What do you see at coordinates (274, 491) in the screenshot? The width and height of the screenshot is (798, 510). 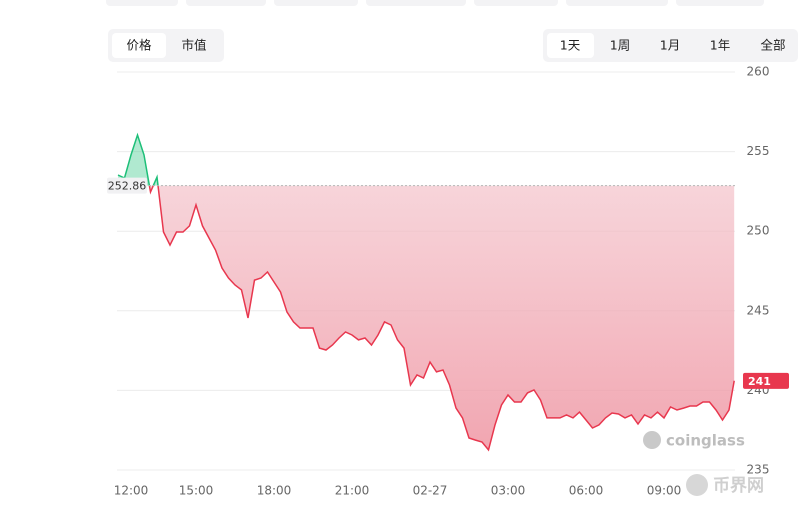 I see `x-tick-label: 18:00` at bounding box center [274, 491].